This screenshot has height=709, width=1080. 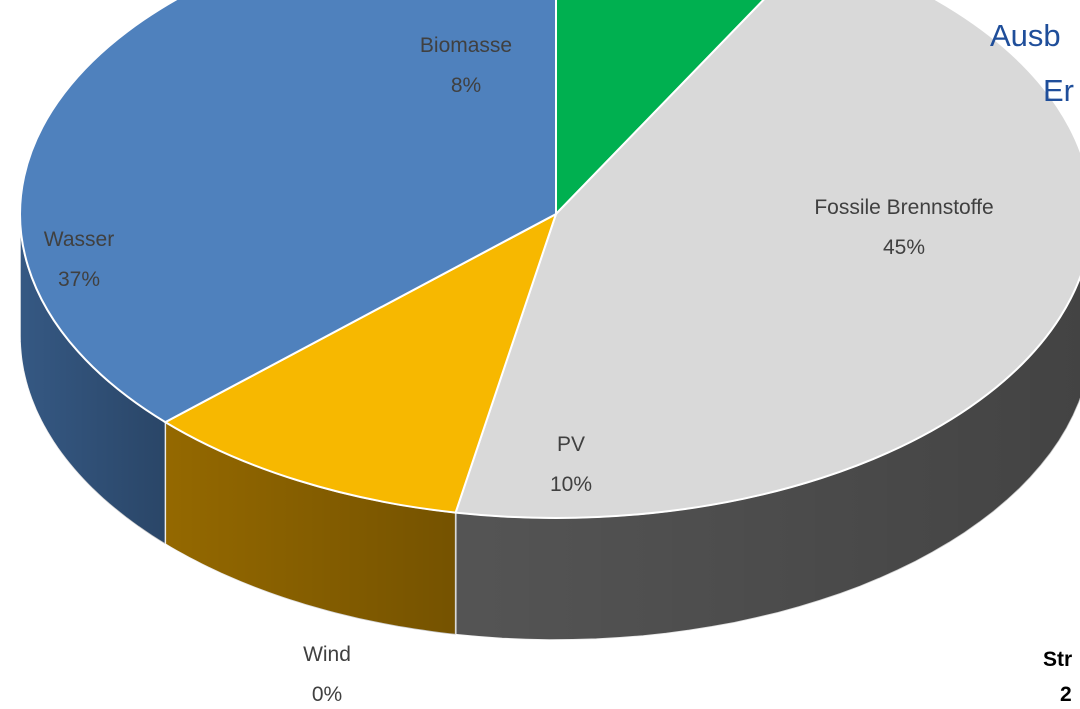 What do you see at coordinates (571, 444) in the screenshot?
I see `slice-label-name: PV` at bounding box center [571, 444].